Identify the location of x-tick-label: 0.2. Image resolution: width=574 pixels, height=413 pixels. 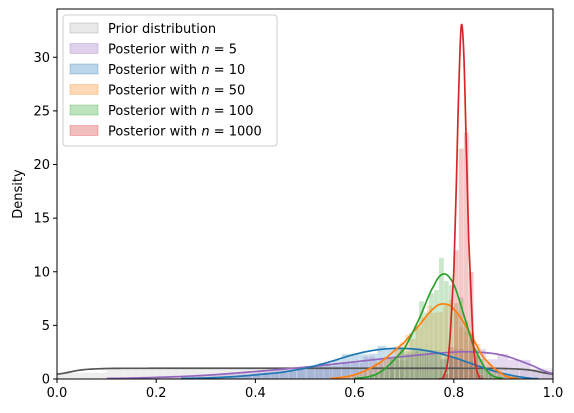
(156, 393).